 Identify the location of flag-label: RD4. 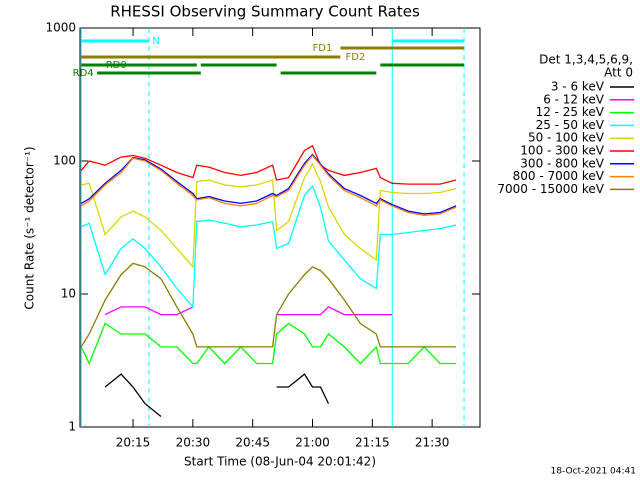
(83, 73).